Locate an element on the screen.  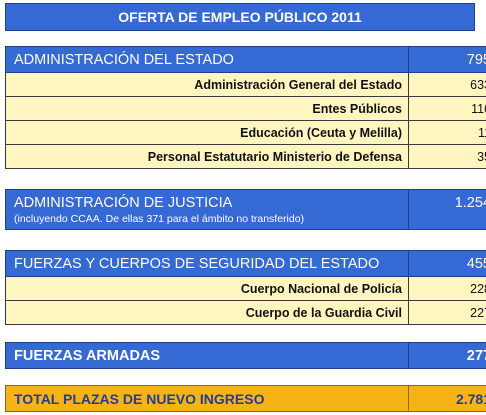
section-header-value: 1.254 is located at coordinates (447, 209).